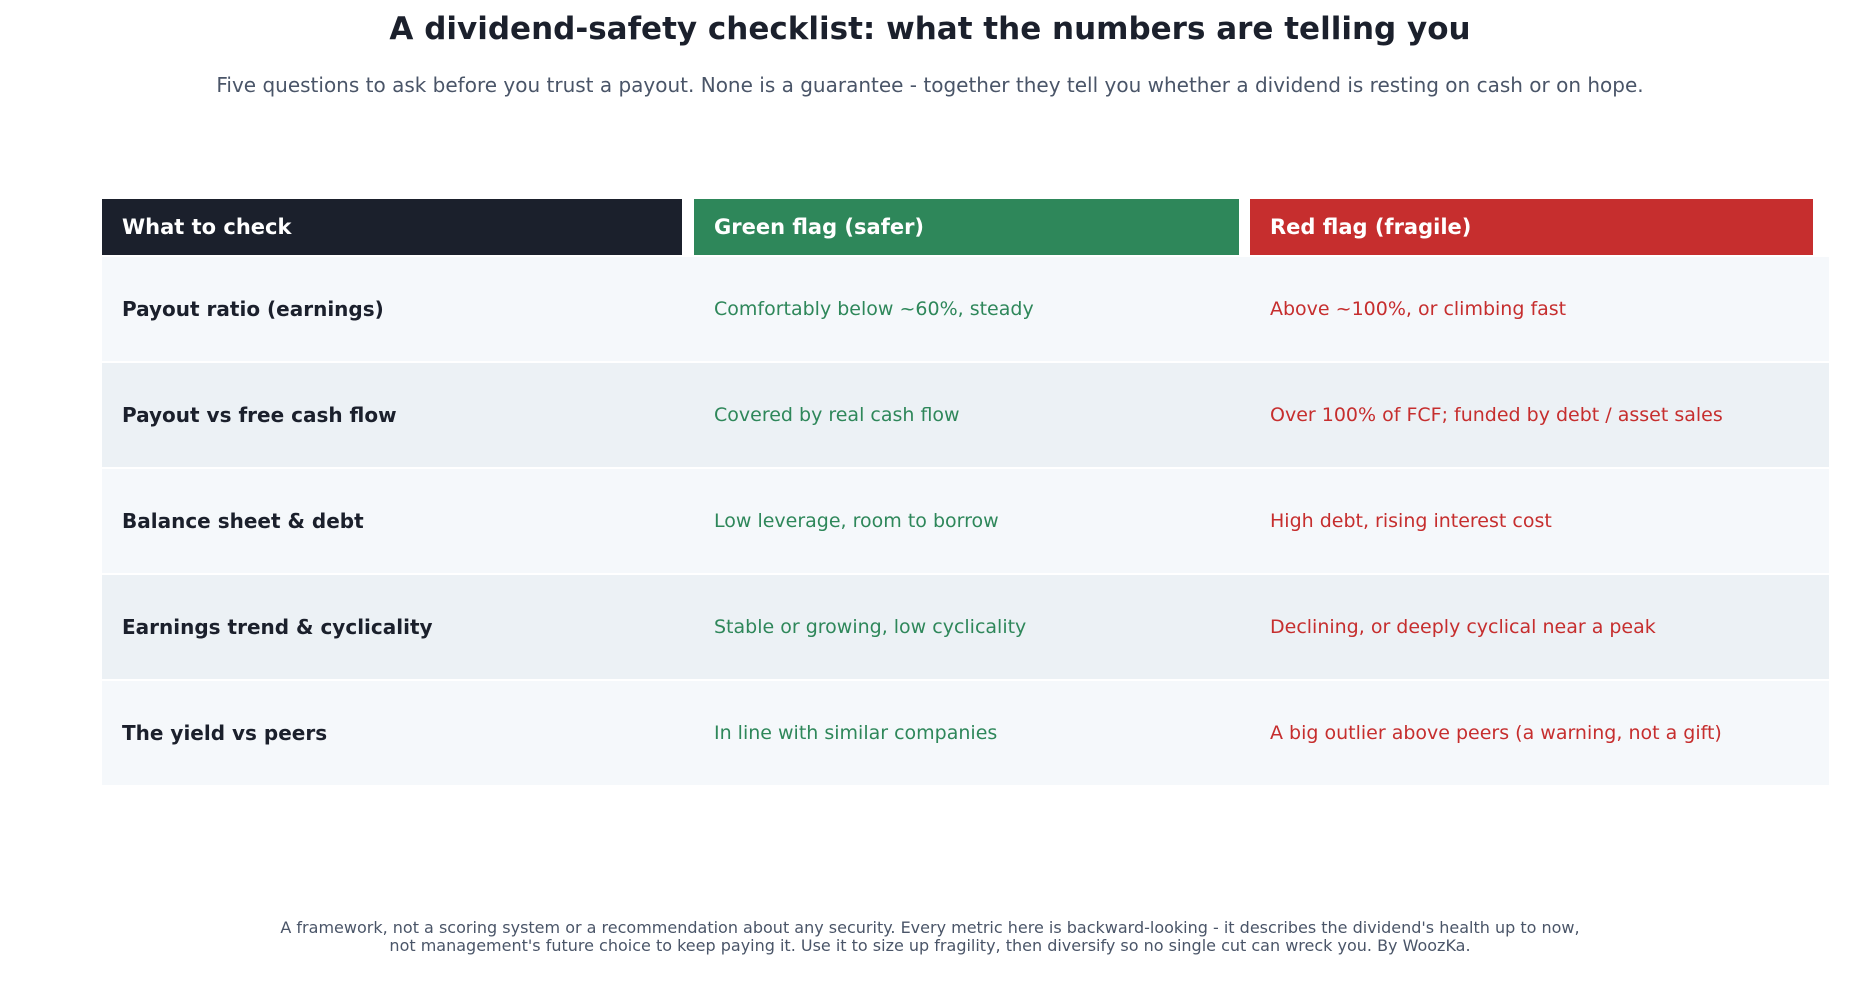 The width and height of the screenshot is (1860, 990). I want to click on green-flag-cell: Low leverage, room to borrow, so click(856, 521).